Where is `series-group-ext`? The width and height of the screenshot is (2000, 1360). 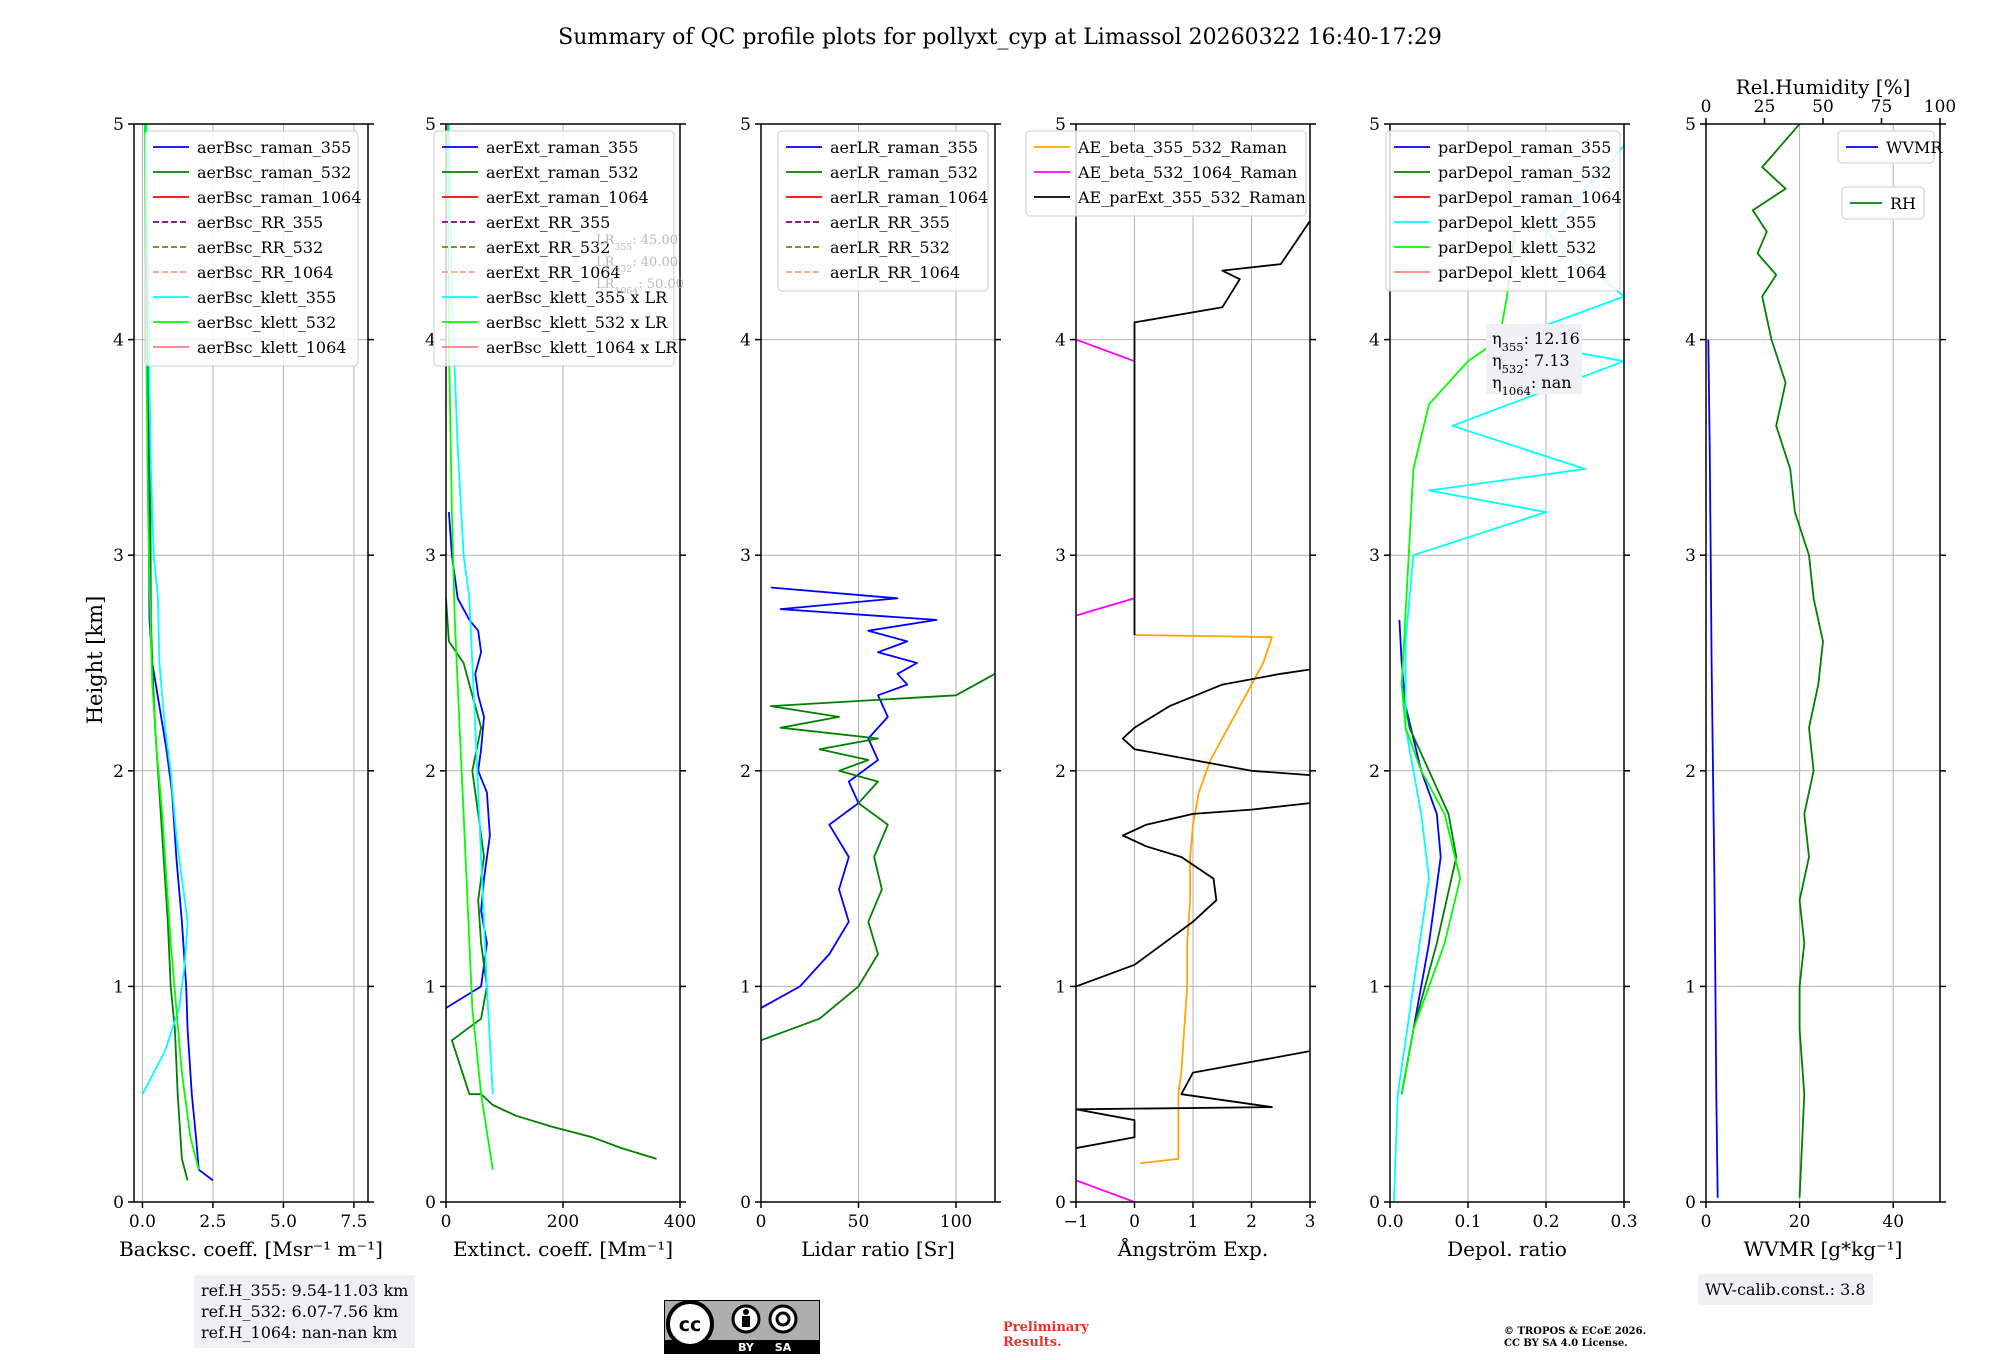
series-group-ext is located at coordinates (551, 647).